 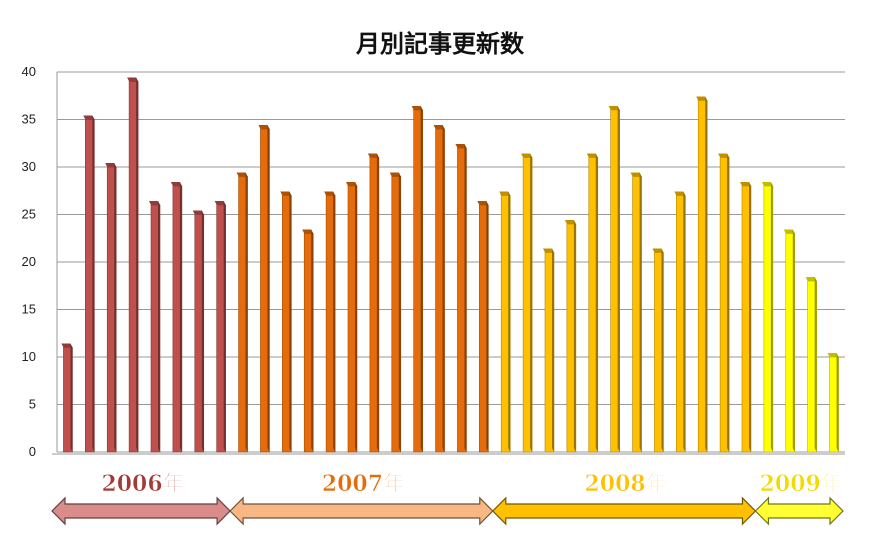 I want to click on y-tick-label: 5, so click(x=32, y=404).